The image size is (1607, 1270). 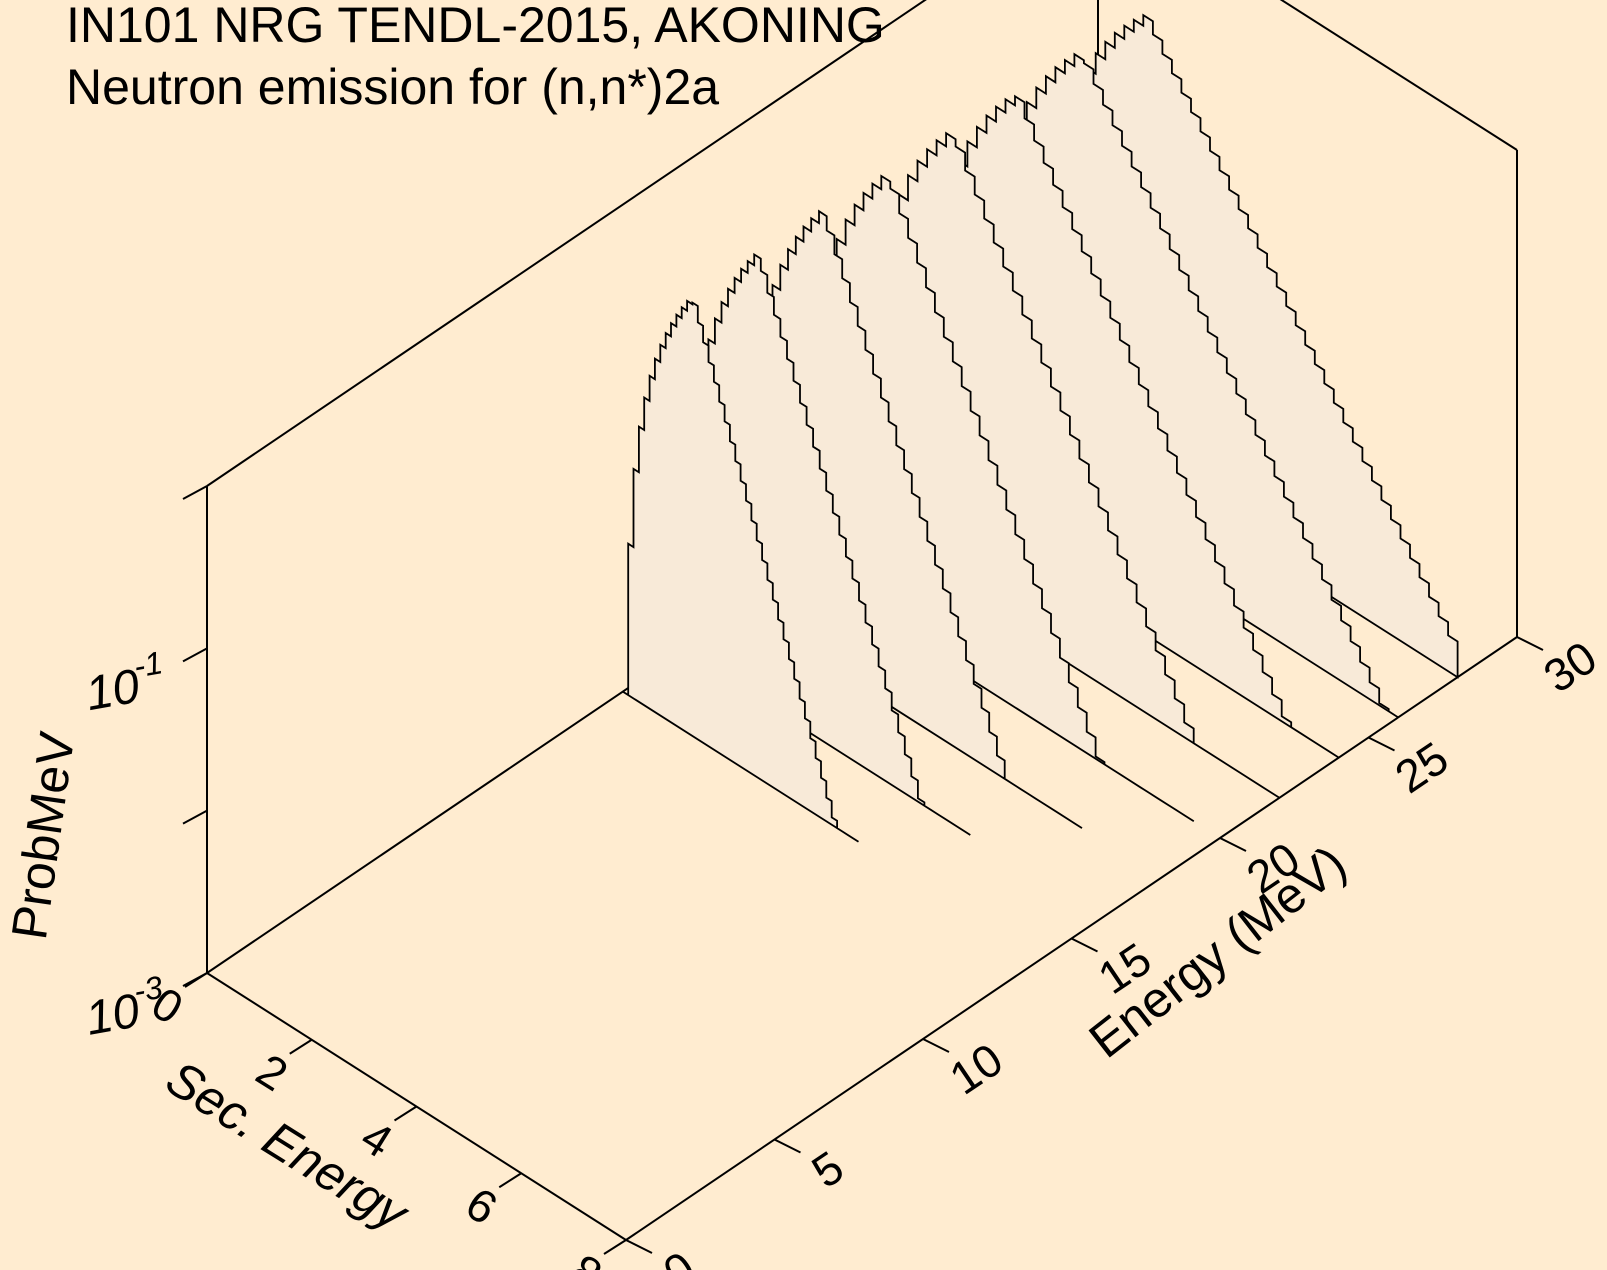 What do you see at coordinates (481, 1206) in the screenshot?
I see `x-tick-label-3: 6` at bounding box center [481, 1206].